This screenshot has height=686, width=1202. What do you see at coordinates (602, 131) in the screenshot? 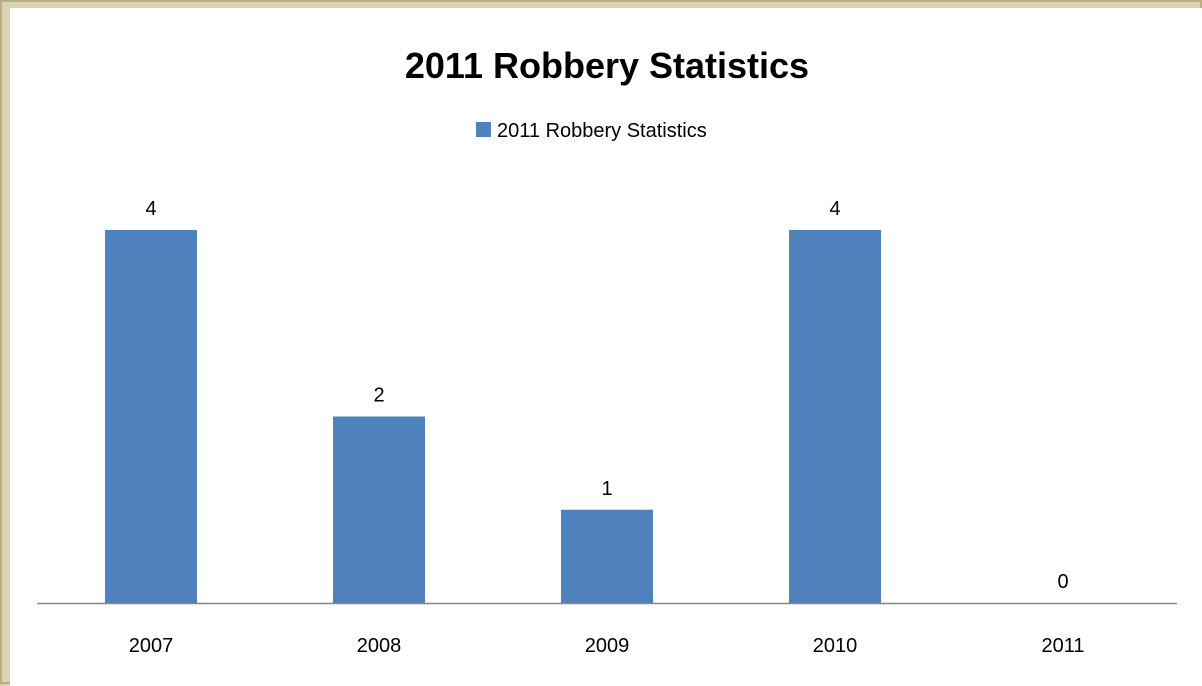
I see `legend-label: 2011 Robbery Statistics` at bounding box center [602, 131].